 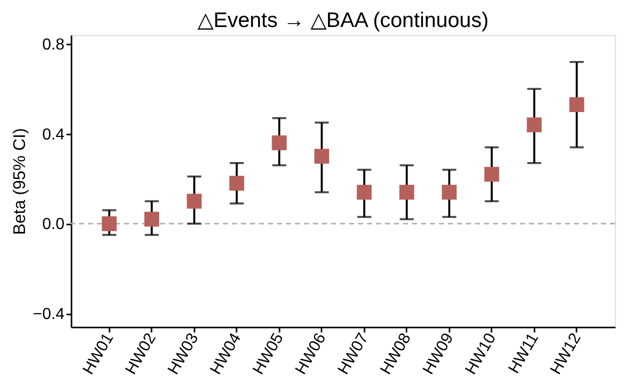 What do you see at coordinates (343, 20) in the screenshot?
I see `chart-title: △Events → △BAA (continuous)` at bounding box center [343, 20].